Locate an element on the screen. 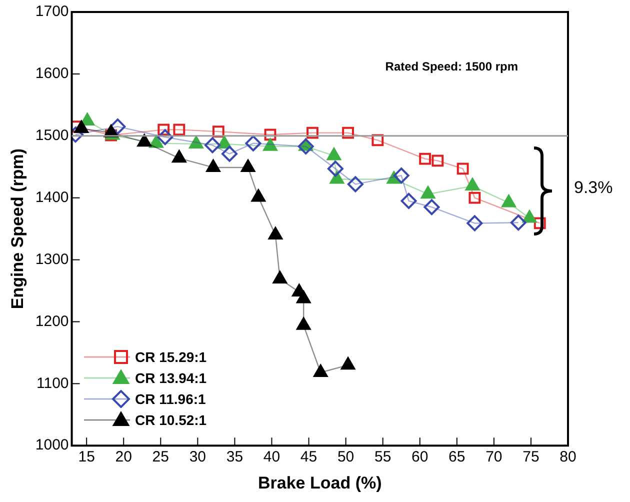 The width and height of the screenshot is (630, 502). x-tick-label: 65 is located at coordinates (457, 457).